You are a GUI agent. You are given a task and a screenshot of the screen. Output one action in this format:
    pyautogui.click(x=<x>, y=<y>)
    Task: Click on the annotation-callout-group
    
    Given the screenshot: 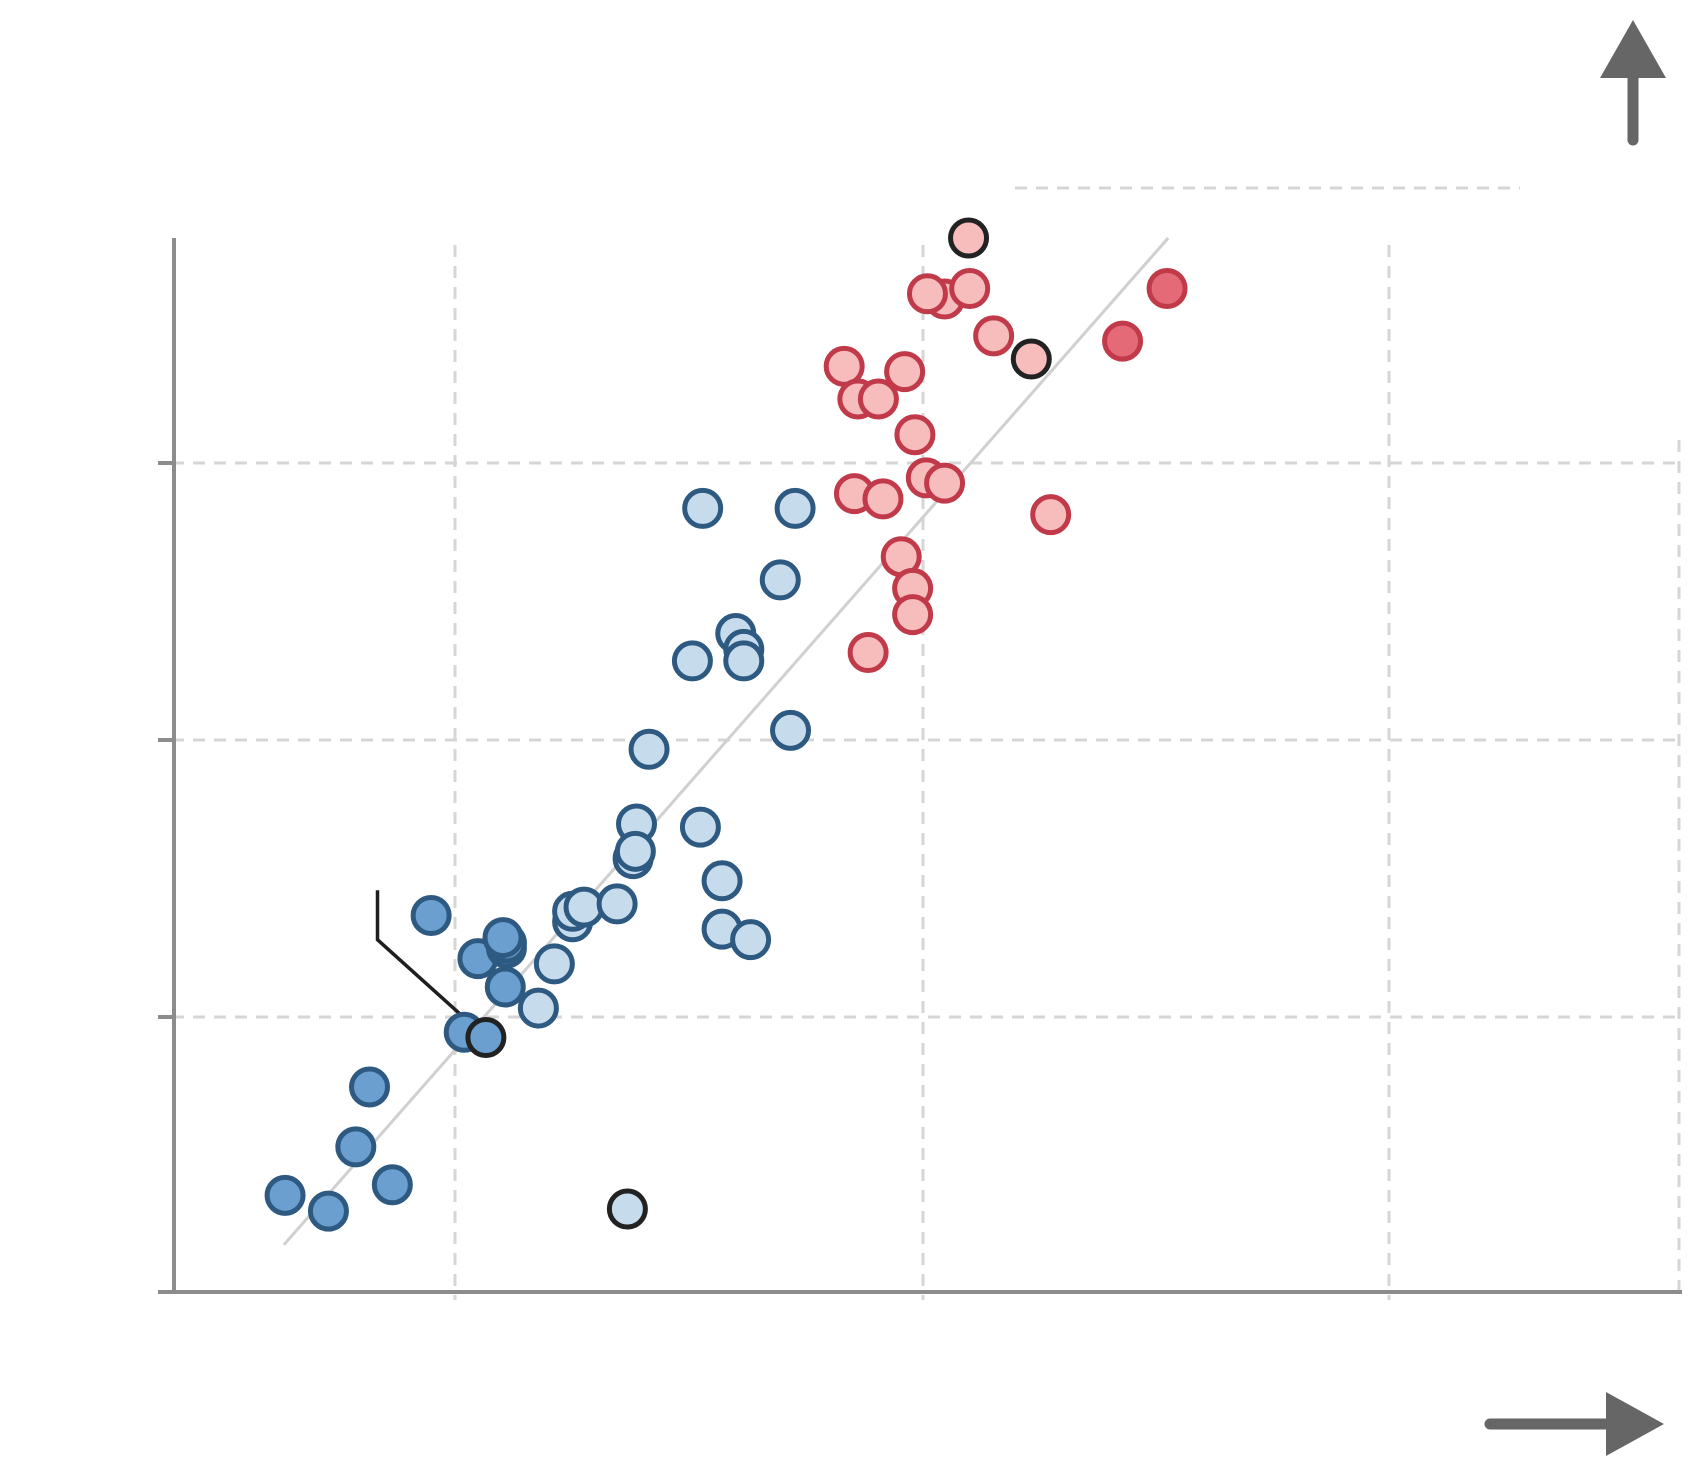 What is the action you would take?
    pyautogui.click(x=425, y=959)
    